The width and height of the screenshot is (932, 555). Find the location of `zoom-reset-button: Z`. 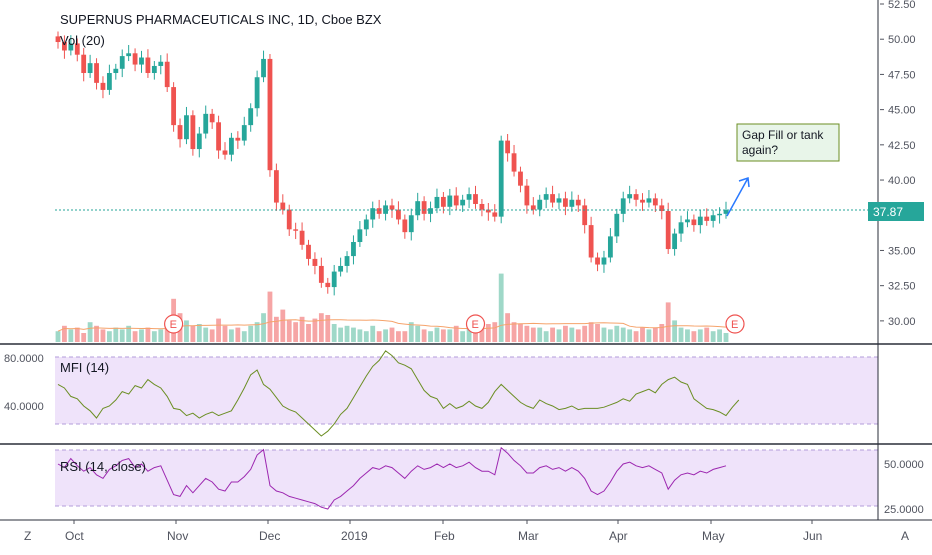

zoom-reset-button: Z is located at coordinates (27, 536).